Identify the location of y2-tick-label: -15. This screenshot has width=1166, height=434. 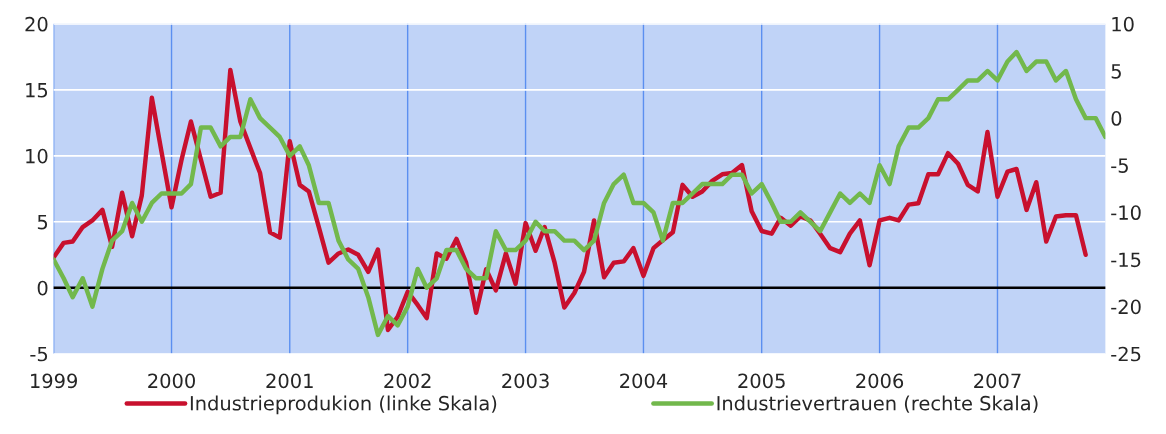
(1126, 260).